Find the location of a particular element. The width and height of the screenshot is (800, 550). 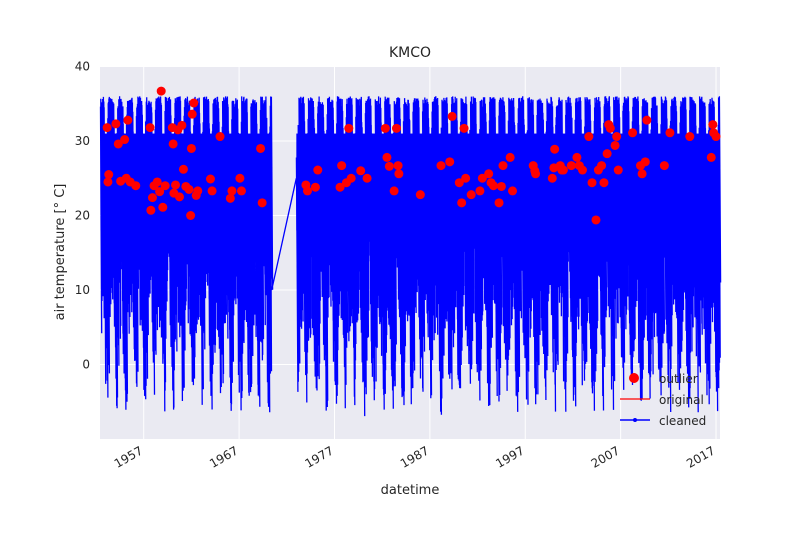

legend-cleaned-marker is located at coordinates (635, 420).